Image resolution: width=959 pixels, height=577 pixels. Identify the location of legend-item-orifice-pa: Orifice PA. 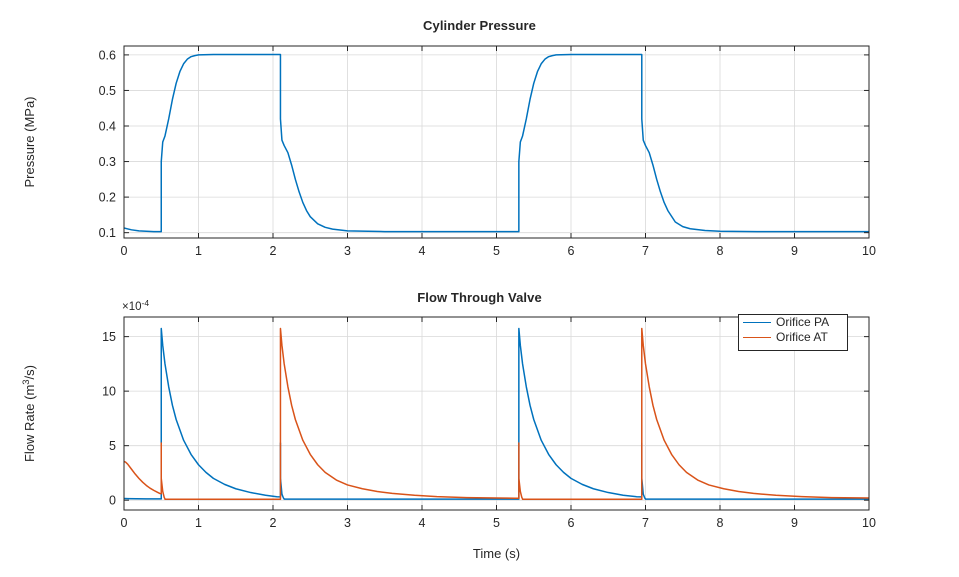
(793, 322).